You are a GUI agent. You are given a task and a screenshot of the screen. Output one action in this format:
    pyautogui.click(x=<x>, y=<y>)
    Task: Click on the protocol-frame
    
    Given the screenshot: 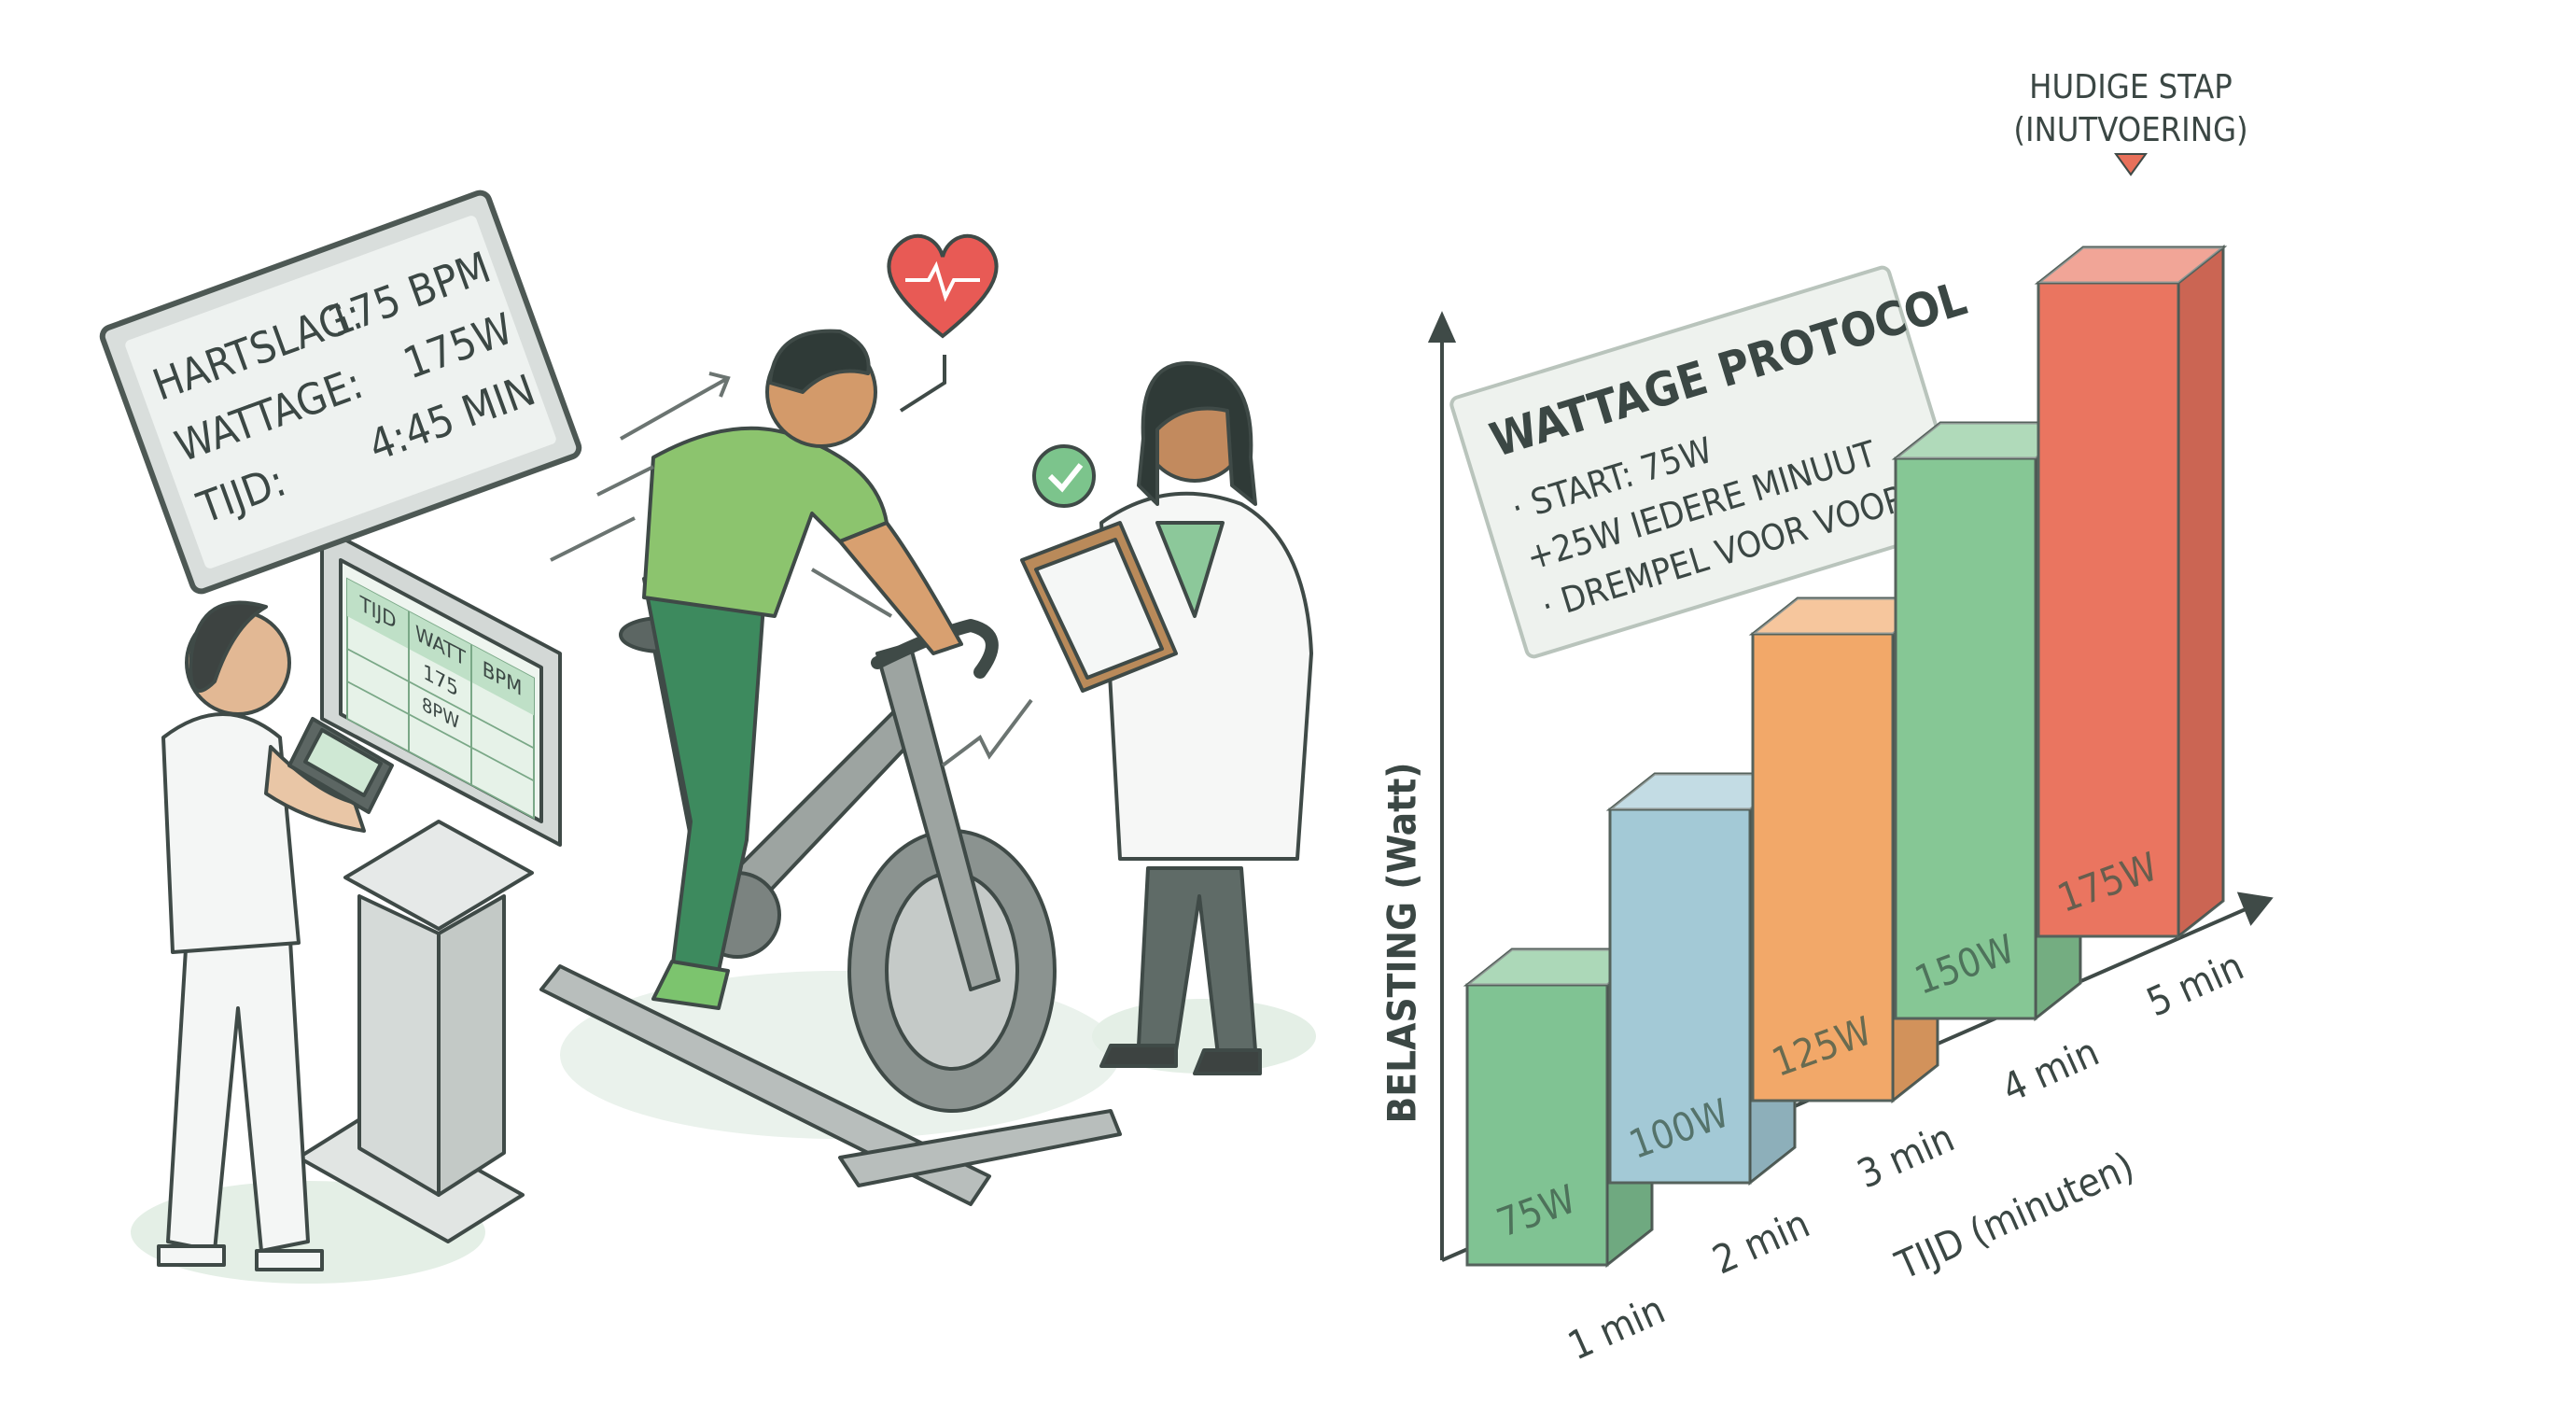 What is the action you would take?
    pyautogui.click(x=1708, y=462)
    